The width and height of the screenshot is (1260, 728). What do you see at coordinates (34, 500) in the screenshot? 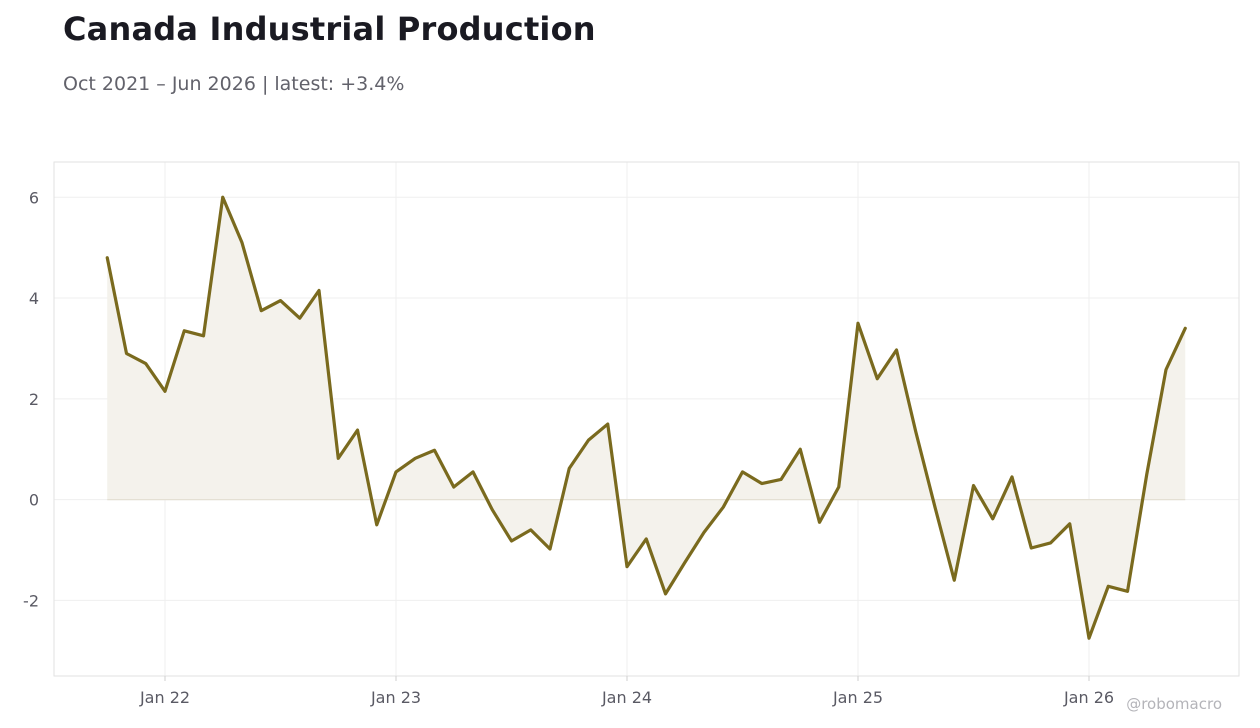
I see `y-tick-label: 0` at bounding box center [34, 500].